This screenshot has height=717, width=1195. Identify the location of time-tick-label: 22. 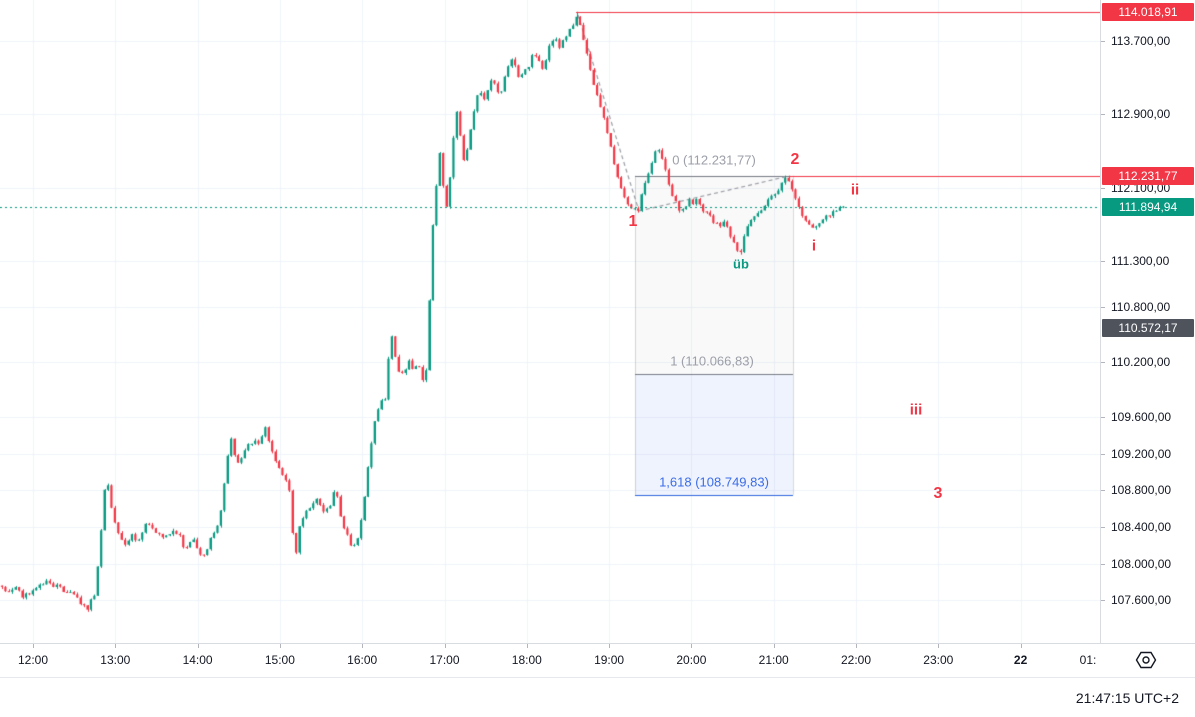
(1020, 660).